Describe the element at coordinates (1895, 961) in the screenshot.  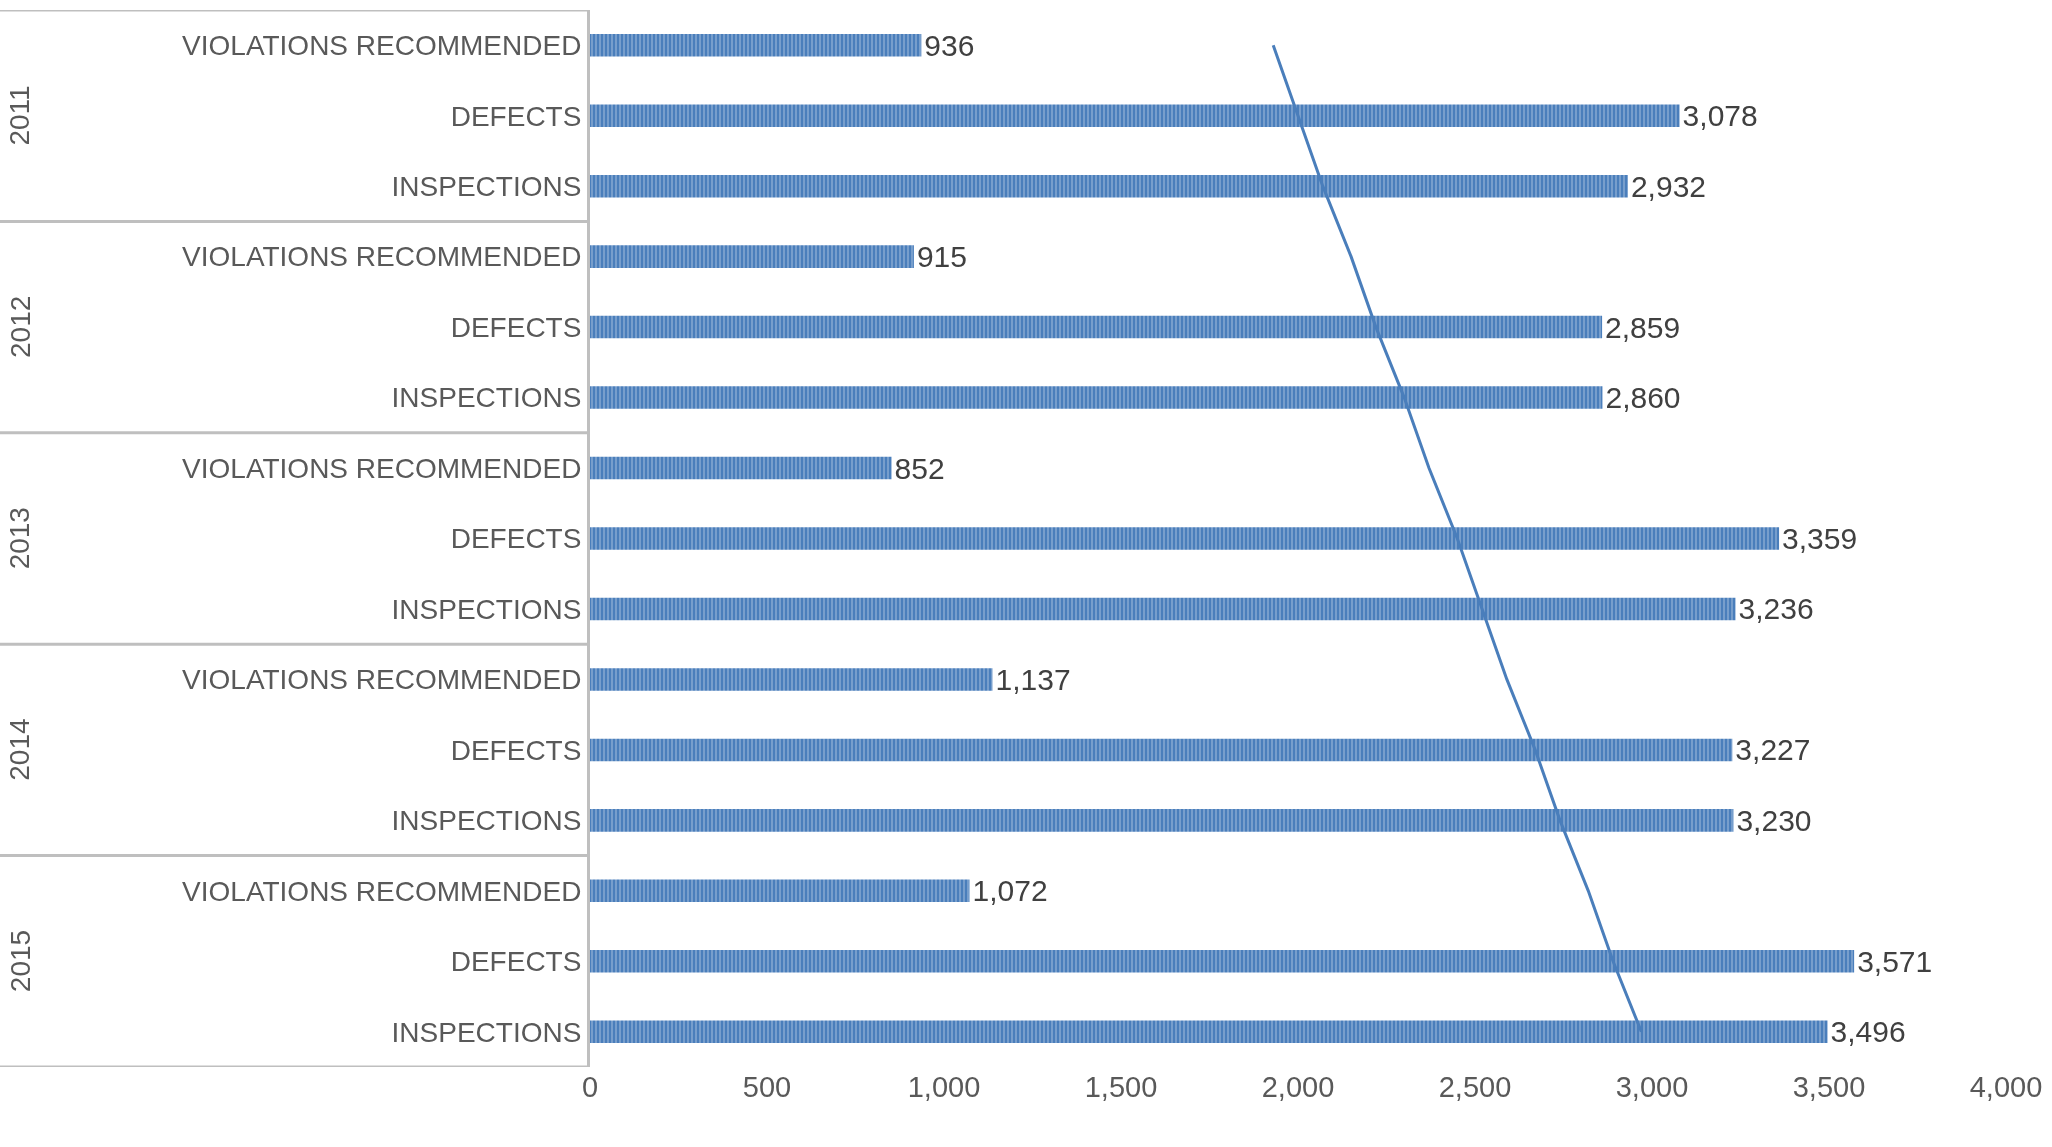
I see `data-label: 3,571` at that location.